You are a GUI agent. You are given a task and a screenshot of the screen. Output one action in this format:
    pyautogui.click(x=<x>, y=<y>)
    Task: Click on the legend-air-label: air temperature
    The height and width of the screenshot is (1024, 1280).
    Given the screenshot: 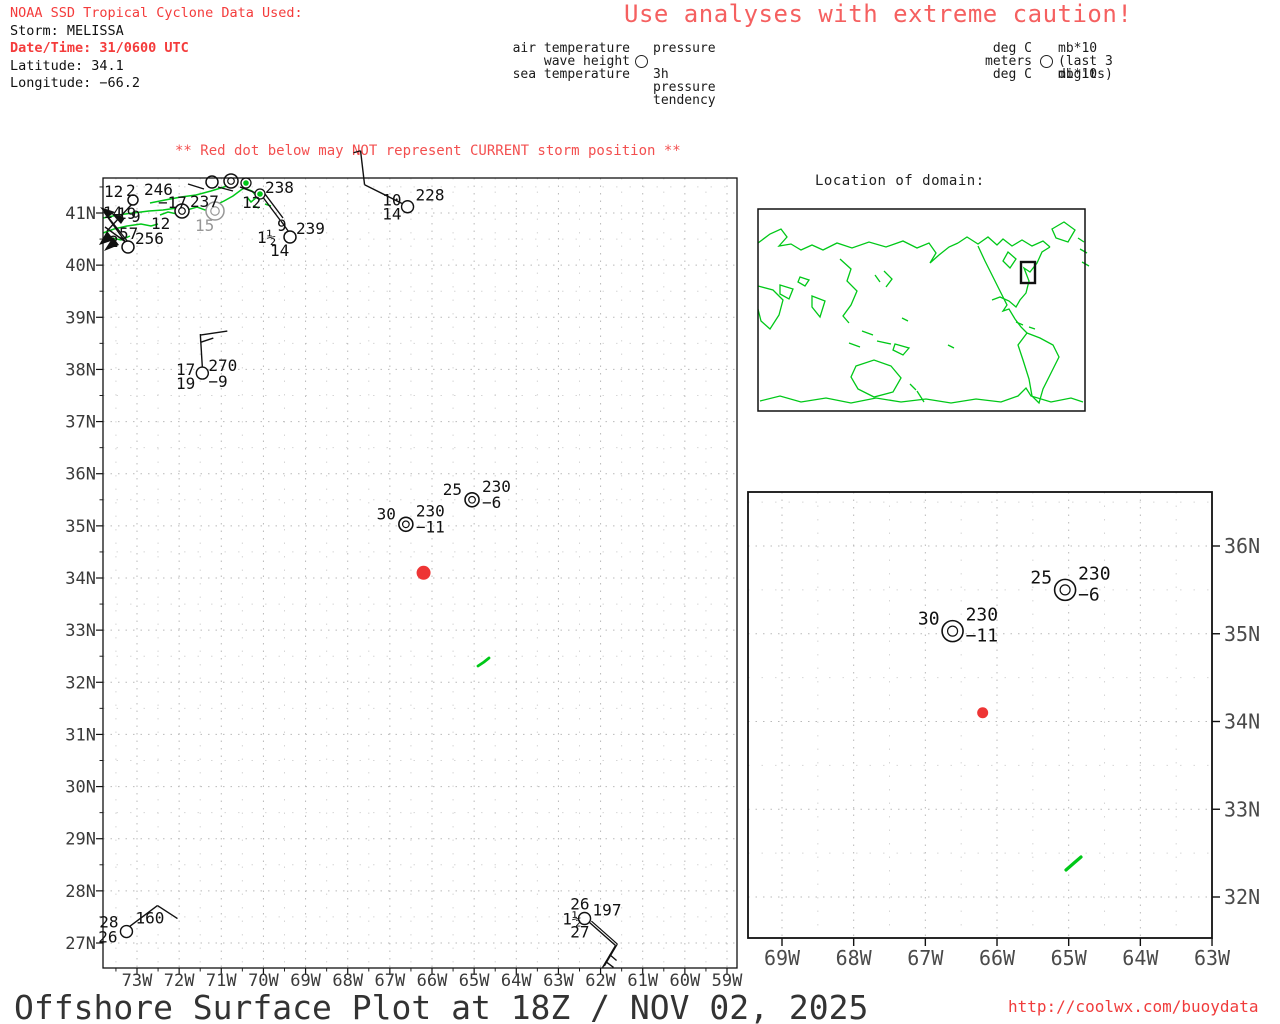 What is the action you would take?
    pyautogui.click(x=571, y=48)
    